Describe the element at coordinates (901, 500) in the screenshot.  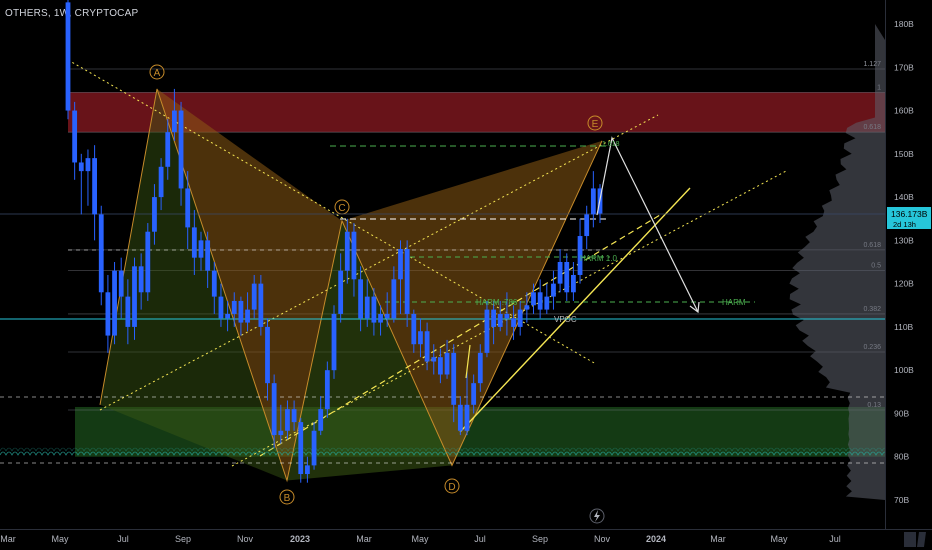
I see `y-tick-label: 70B` at that location.